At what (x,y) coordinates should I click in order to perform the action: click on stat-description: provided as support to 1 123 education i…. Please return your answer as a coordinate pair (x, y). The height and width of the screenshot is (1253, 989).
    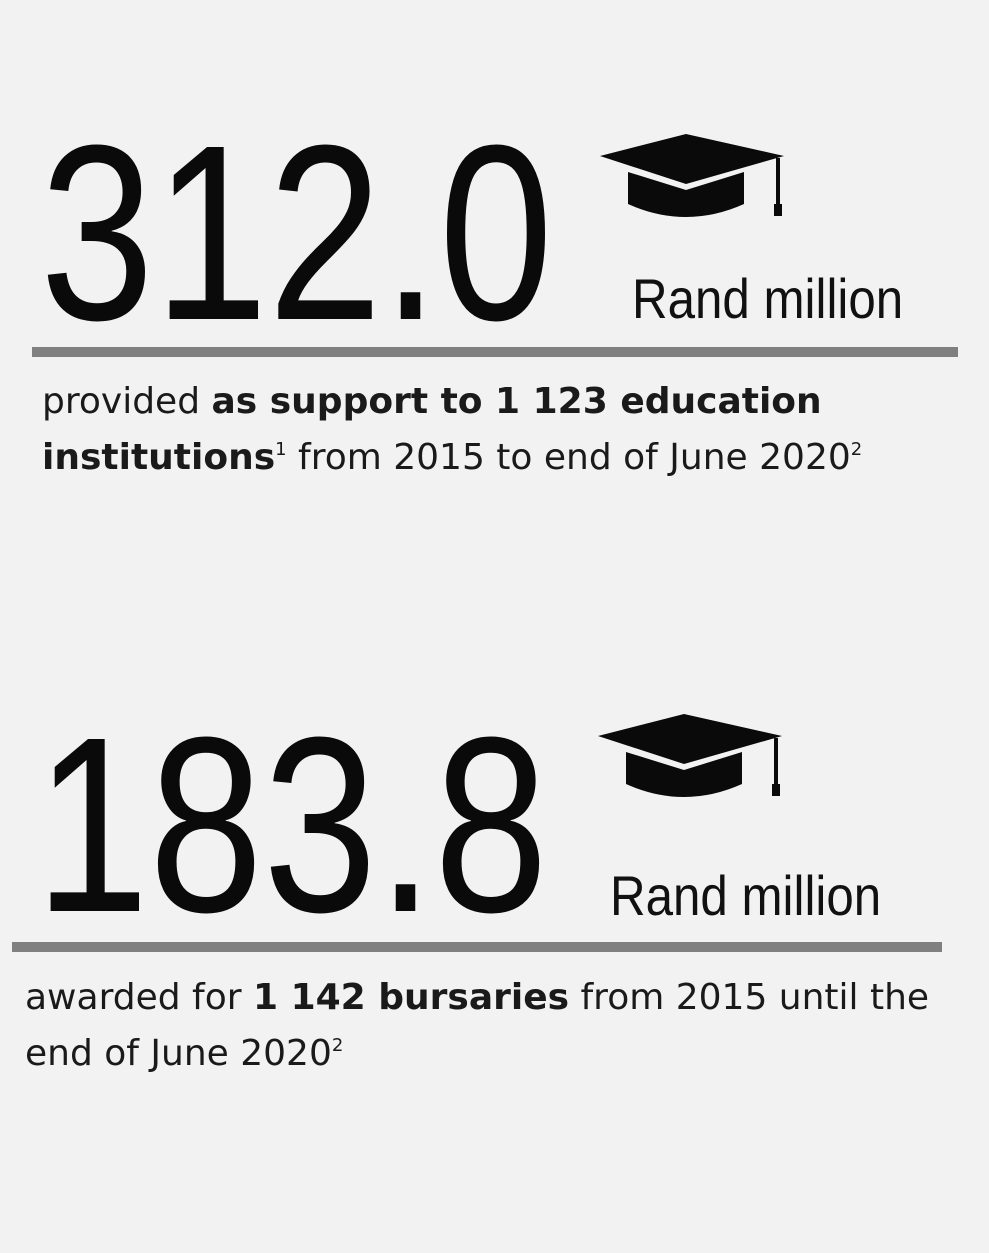
    Looking at the image, I should click on (502, 430).